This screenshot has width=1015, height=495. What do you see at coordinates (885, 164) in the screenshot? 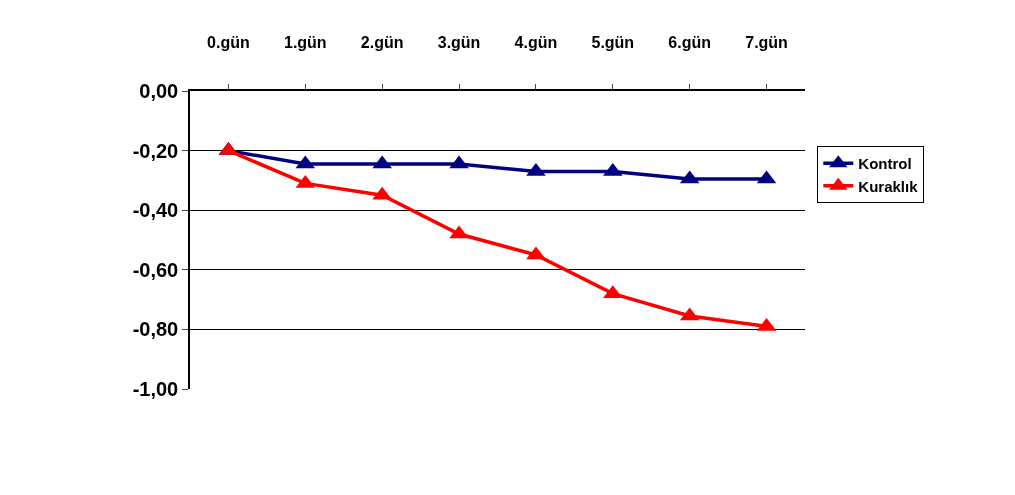
I see `legend-label: Kontrol` at bounding box center [885, 164].